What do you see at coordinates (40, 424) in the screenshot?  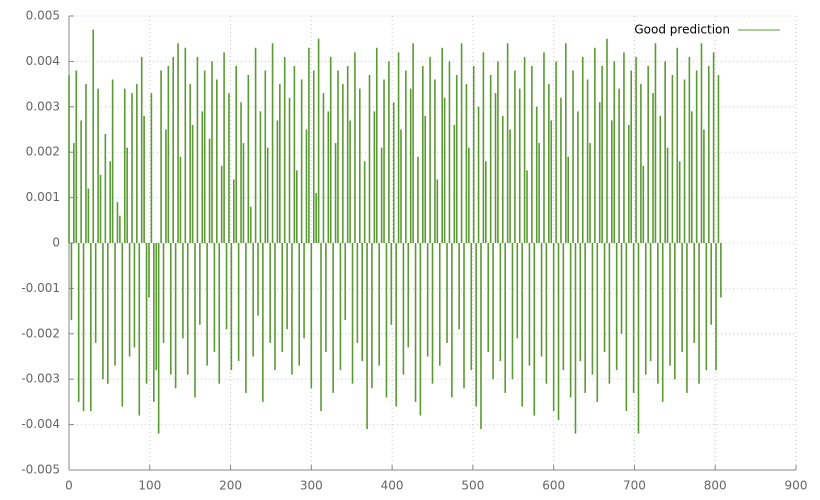 I see `y-tick-label: -0.004` at bounding box center [40, 424].